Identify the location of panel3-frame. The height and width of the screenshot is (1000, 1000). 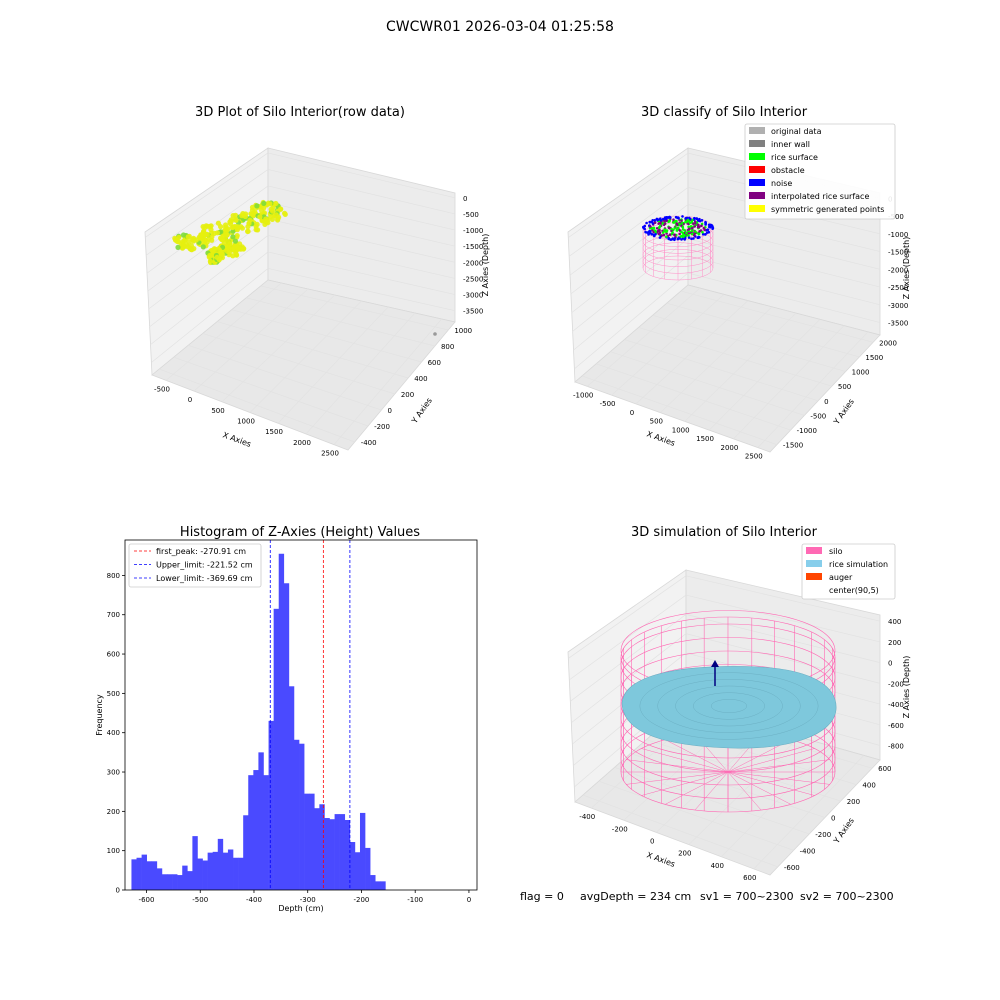
(301, 715).